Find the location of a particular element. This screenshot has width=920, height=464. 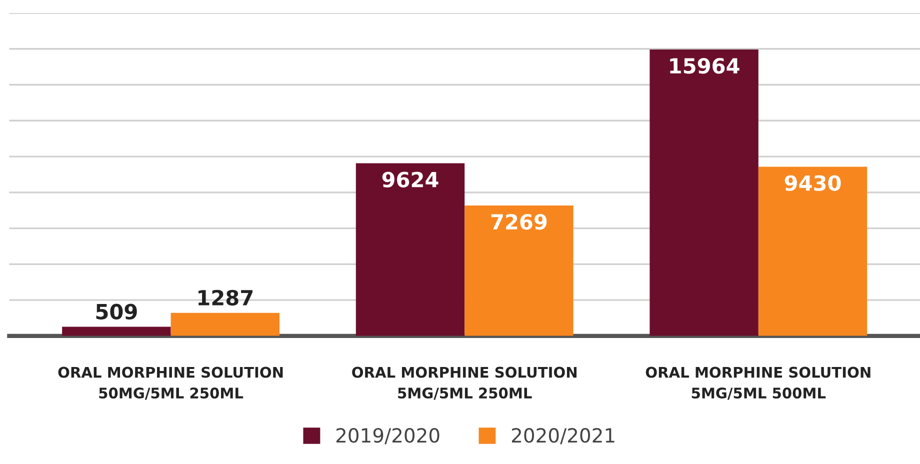

x-tick-label: ORAL MORPHINE SOLUTION 5MG/5ML 500ML is located at coordinates (758, 383).